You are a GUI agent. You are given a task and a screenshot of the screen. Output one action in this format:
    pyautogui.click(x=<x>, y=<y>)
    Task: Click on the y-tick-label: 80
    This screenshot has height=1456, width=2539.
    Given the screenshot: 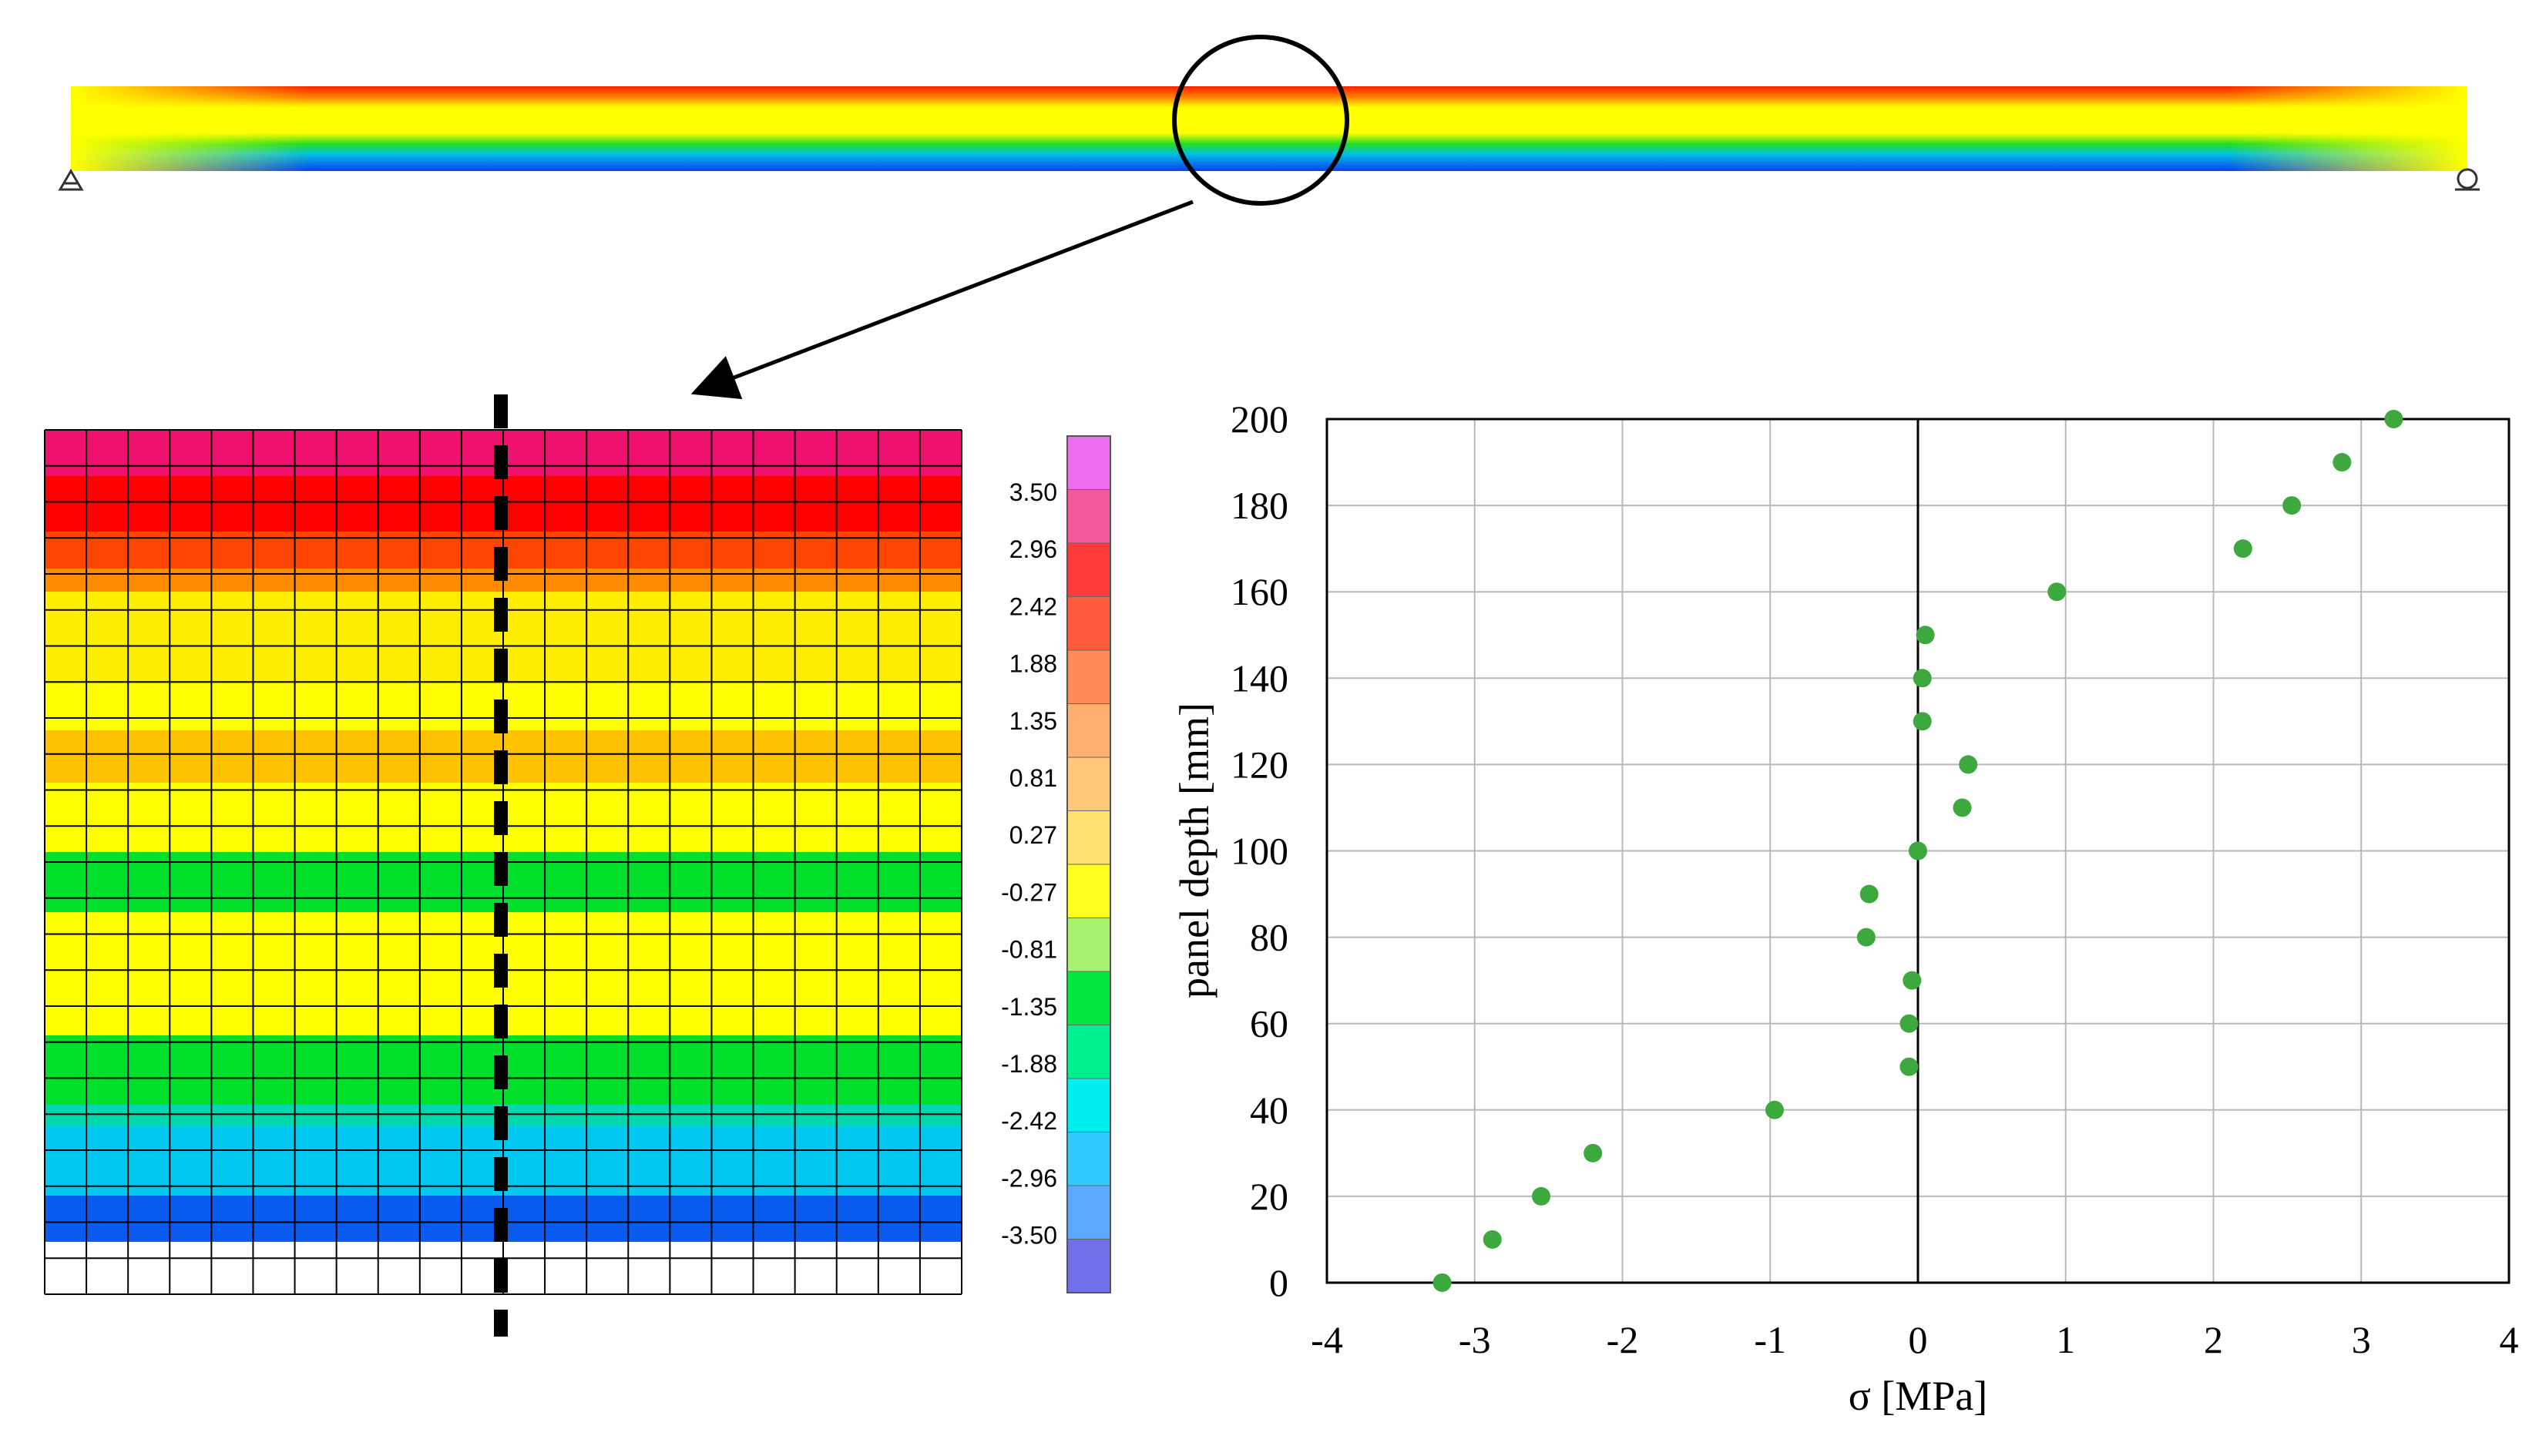 What is the action you would take?
    pyautogui.click(x=1269, y=938)
    